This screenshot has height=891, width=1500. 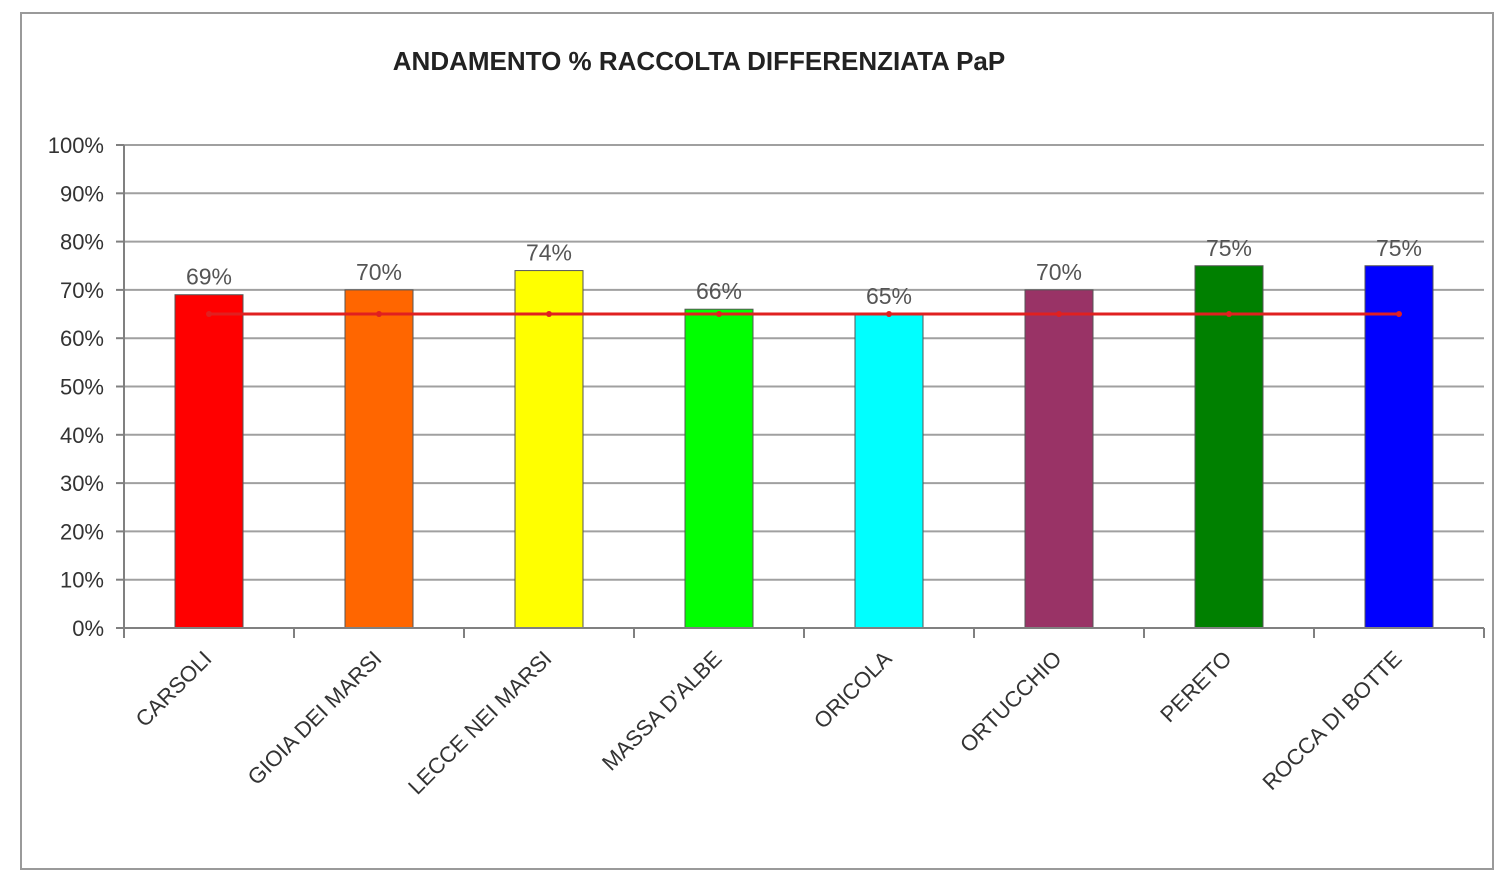 I want to click on y-tick-label: 30%, so click(x=82, y=483).